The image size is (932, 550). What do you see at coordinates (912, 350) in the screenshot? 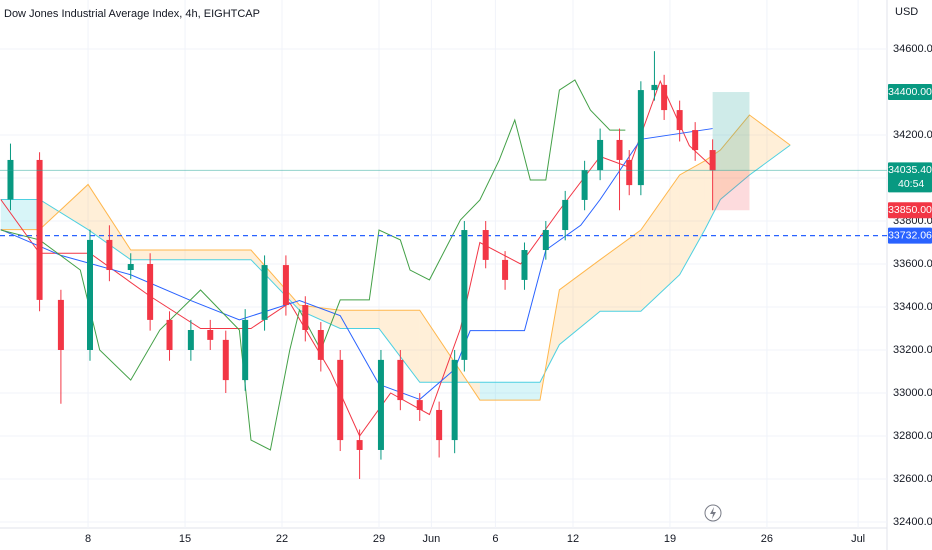
I see `y-tick-label: 33200.00` at bounding box center [912, 350].